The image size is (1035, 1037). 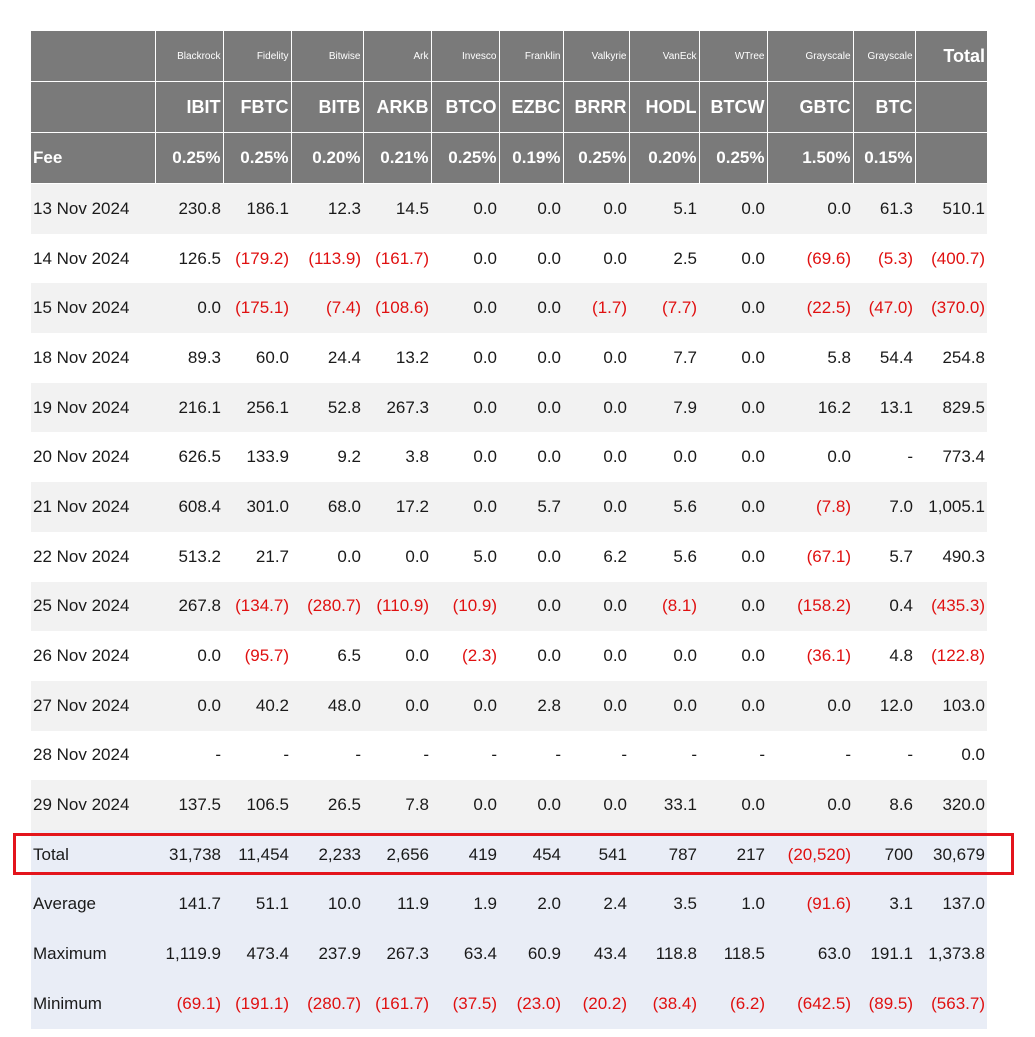 What do you see at coordinates (397, 1004) in the screenshot?
I see `flow-cell: (161.7)` at bounding box center [397, 1004].